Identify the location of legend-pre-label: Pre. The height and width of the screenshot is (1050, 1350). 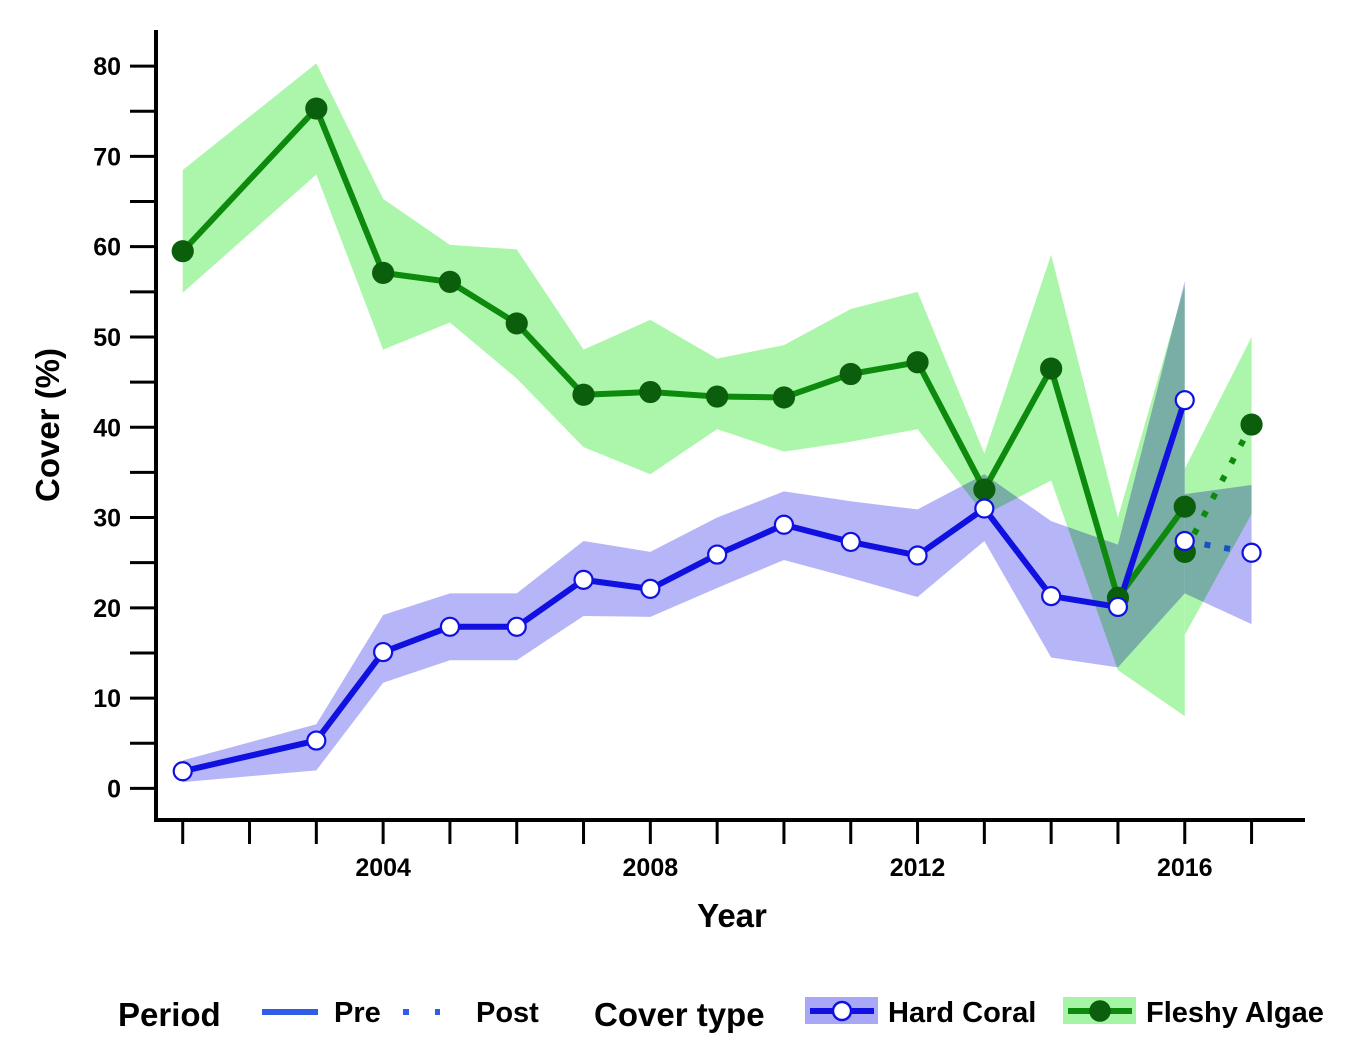
(357, 1013).